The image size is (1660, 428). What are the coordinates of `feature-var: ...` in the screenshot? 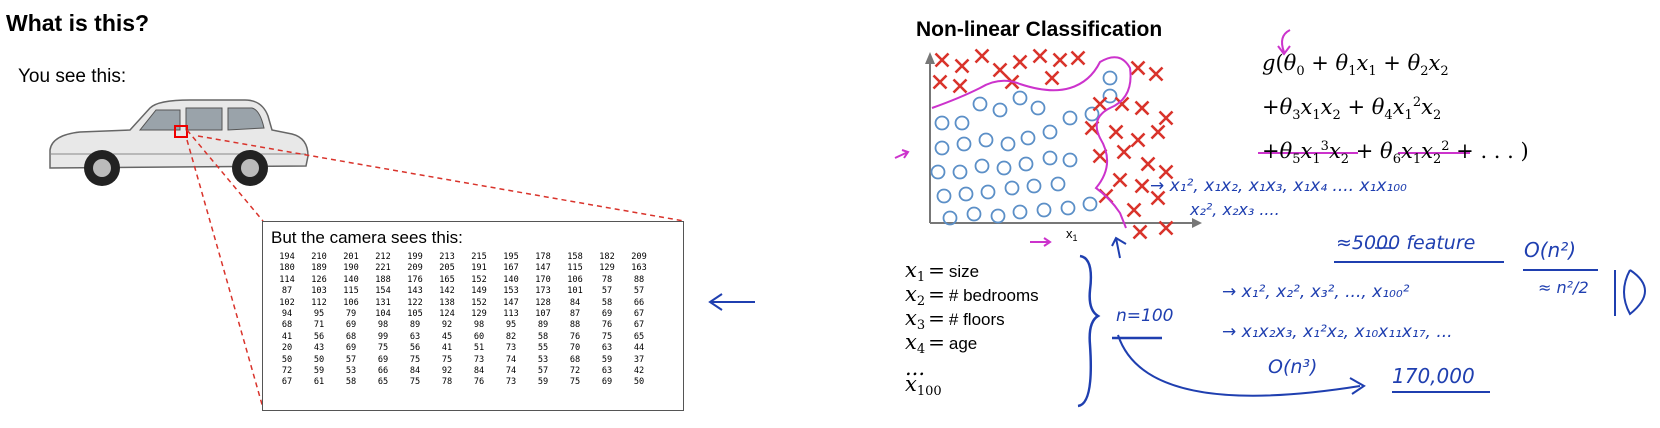 It's located at (915, 368).